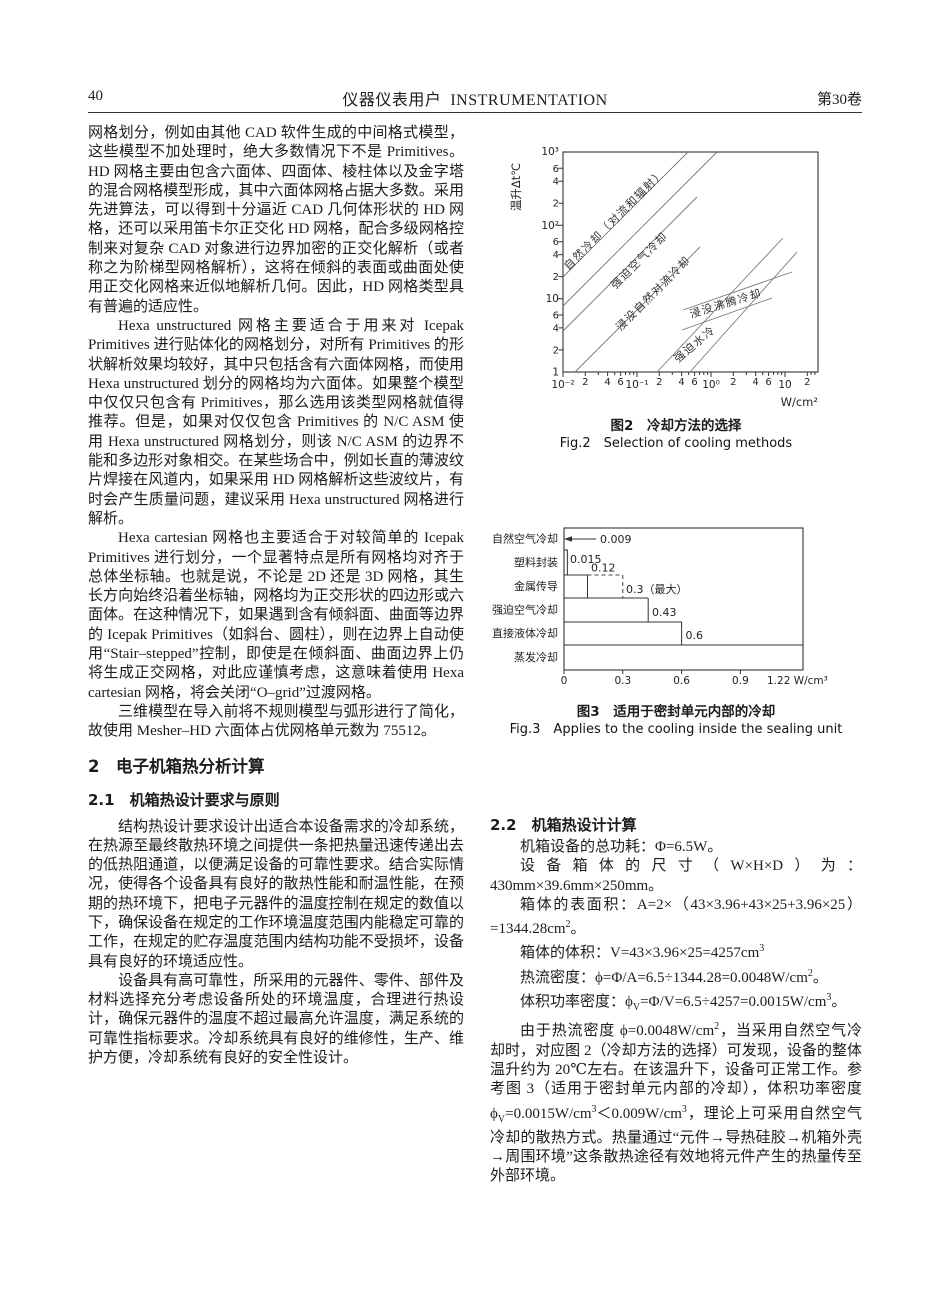 The width and height of the screenshot is (950, 1290). What do you see at coordinates (681, 681) in the screenshot?
I see `x-tick-label: 0.6` at bounding box center [681, 681].